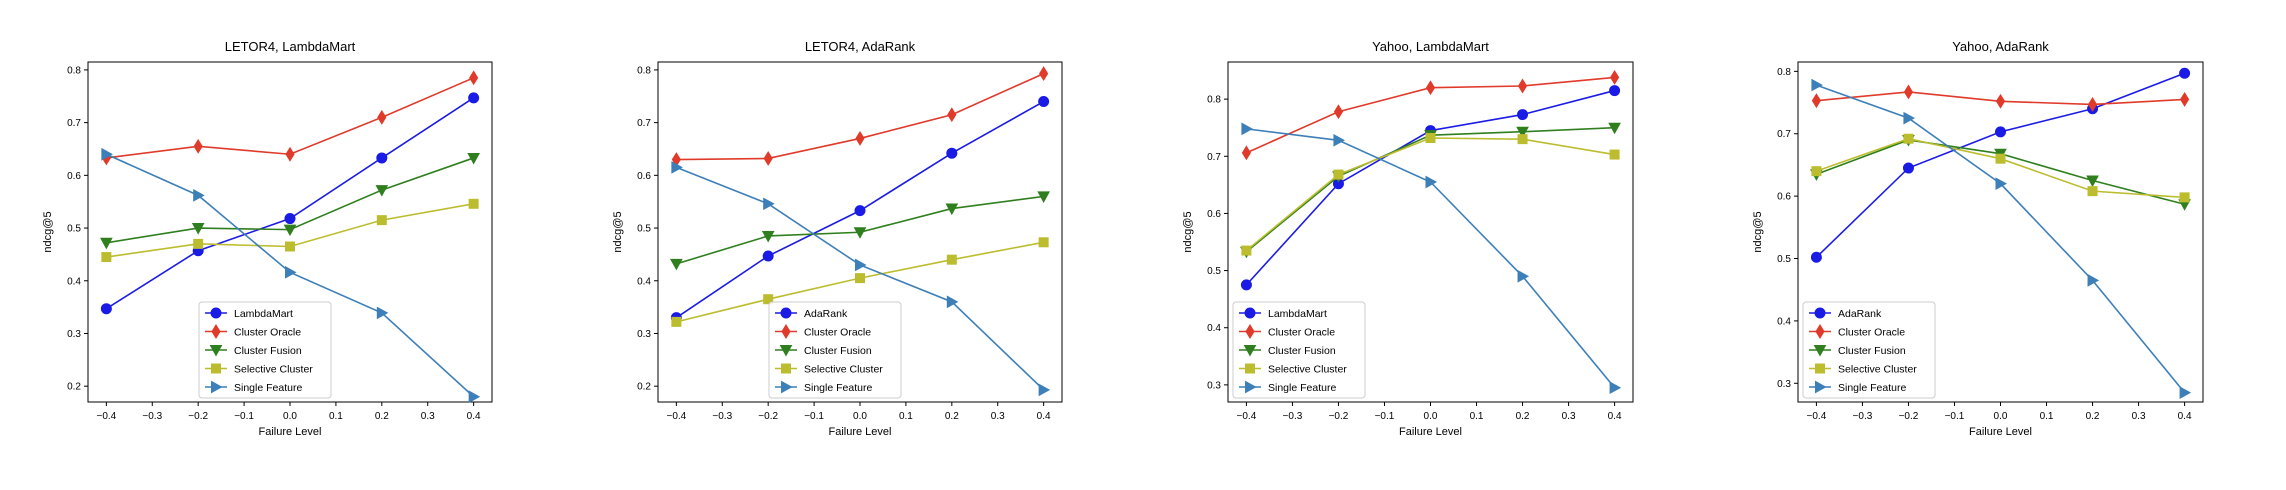  Describe the element at coordinates (2000, 46) in the screenshot. I see `chart-title: Yahoo, AdaRank` at that location.